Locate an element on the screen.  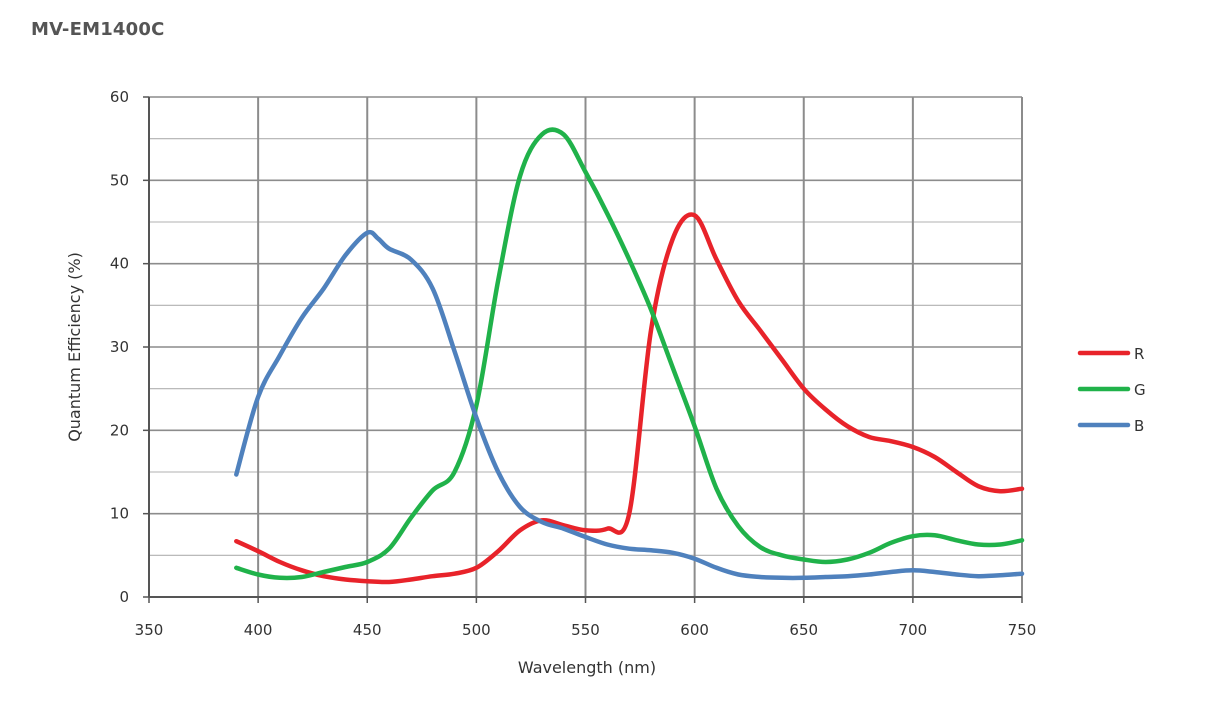
y-tick-label: 10 is located at coordinates (119, 514).